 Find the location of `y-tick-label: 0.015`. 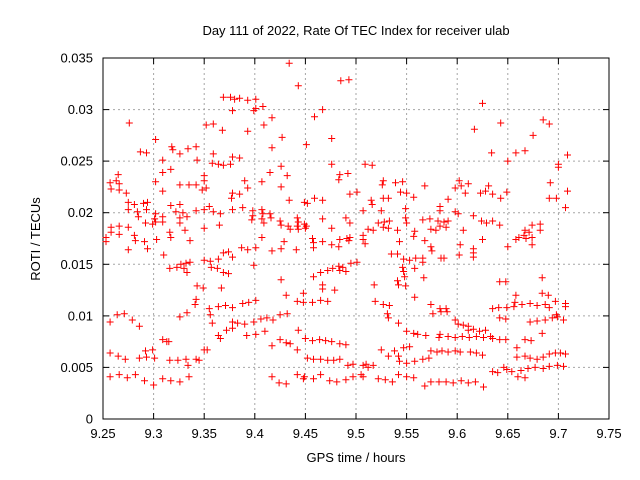

y-tick-label: 0.015 is located at coordinates (76, 264).